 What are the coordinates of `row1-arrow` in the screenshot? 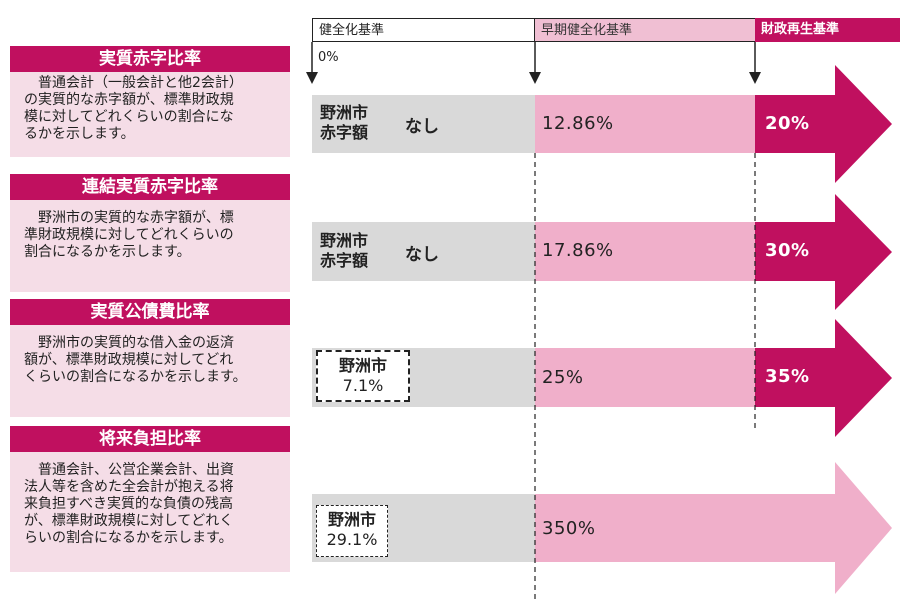 It's located at (823, 124).